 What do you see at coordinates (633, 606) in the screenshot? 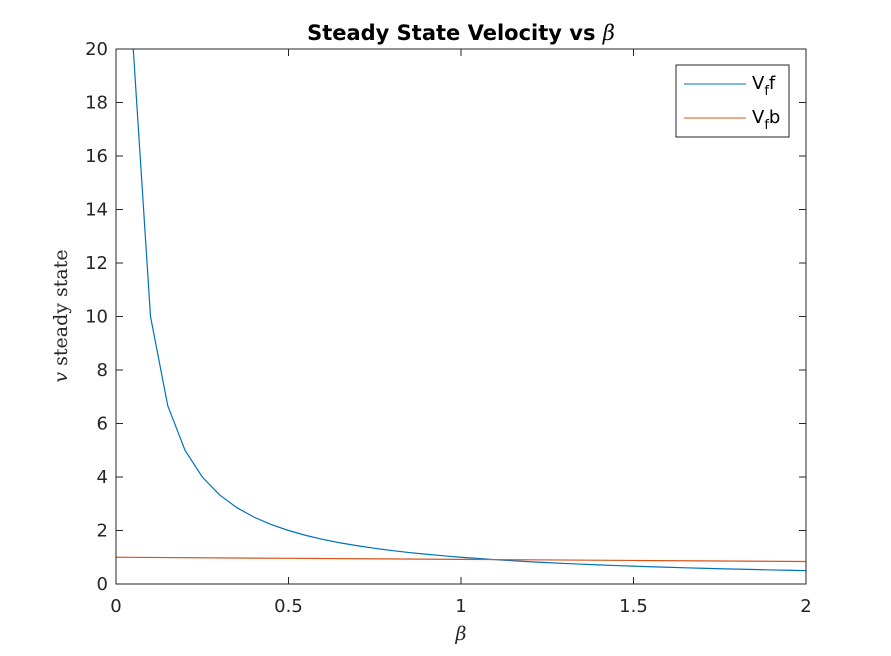
I see `x-tick-label: 1.5` at bounding box center [633, 606].